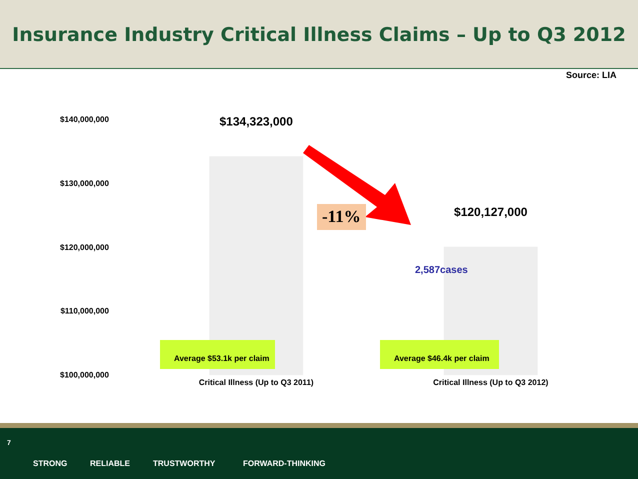  I want to click on note-box: Average $53.1k per claim, so click(218, 354).